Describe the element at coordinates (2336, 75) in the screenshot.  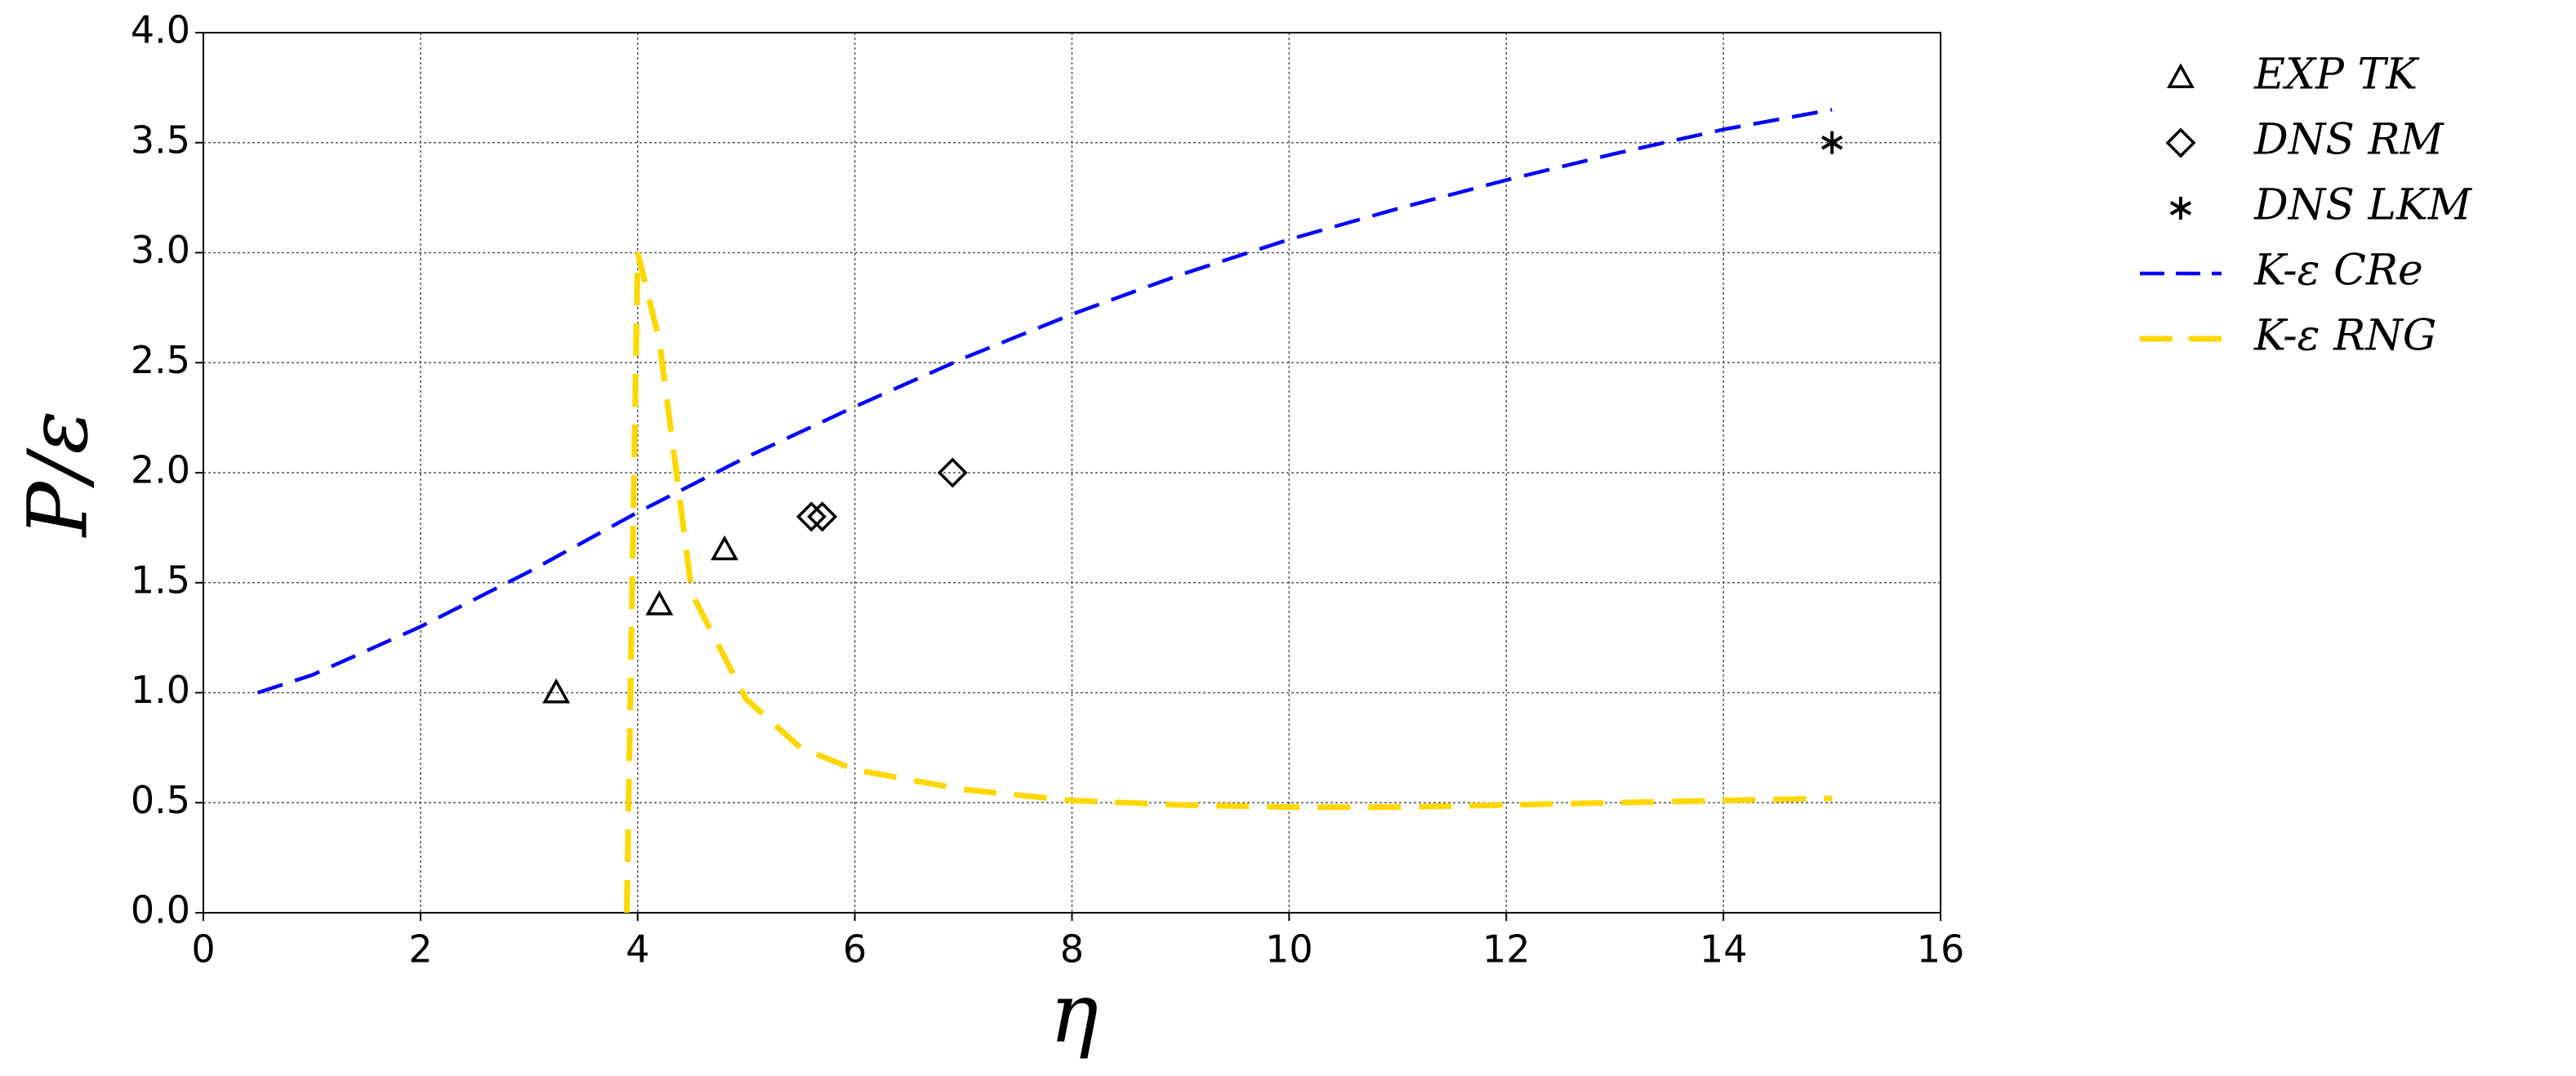
I see `legend-label: EXP TK` at that location.